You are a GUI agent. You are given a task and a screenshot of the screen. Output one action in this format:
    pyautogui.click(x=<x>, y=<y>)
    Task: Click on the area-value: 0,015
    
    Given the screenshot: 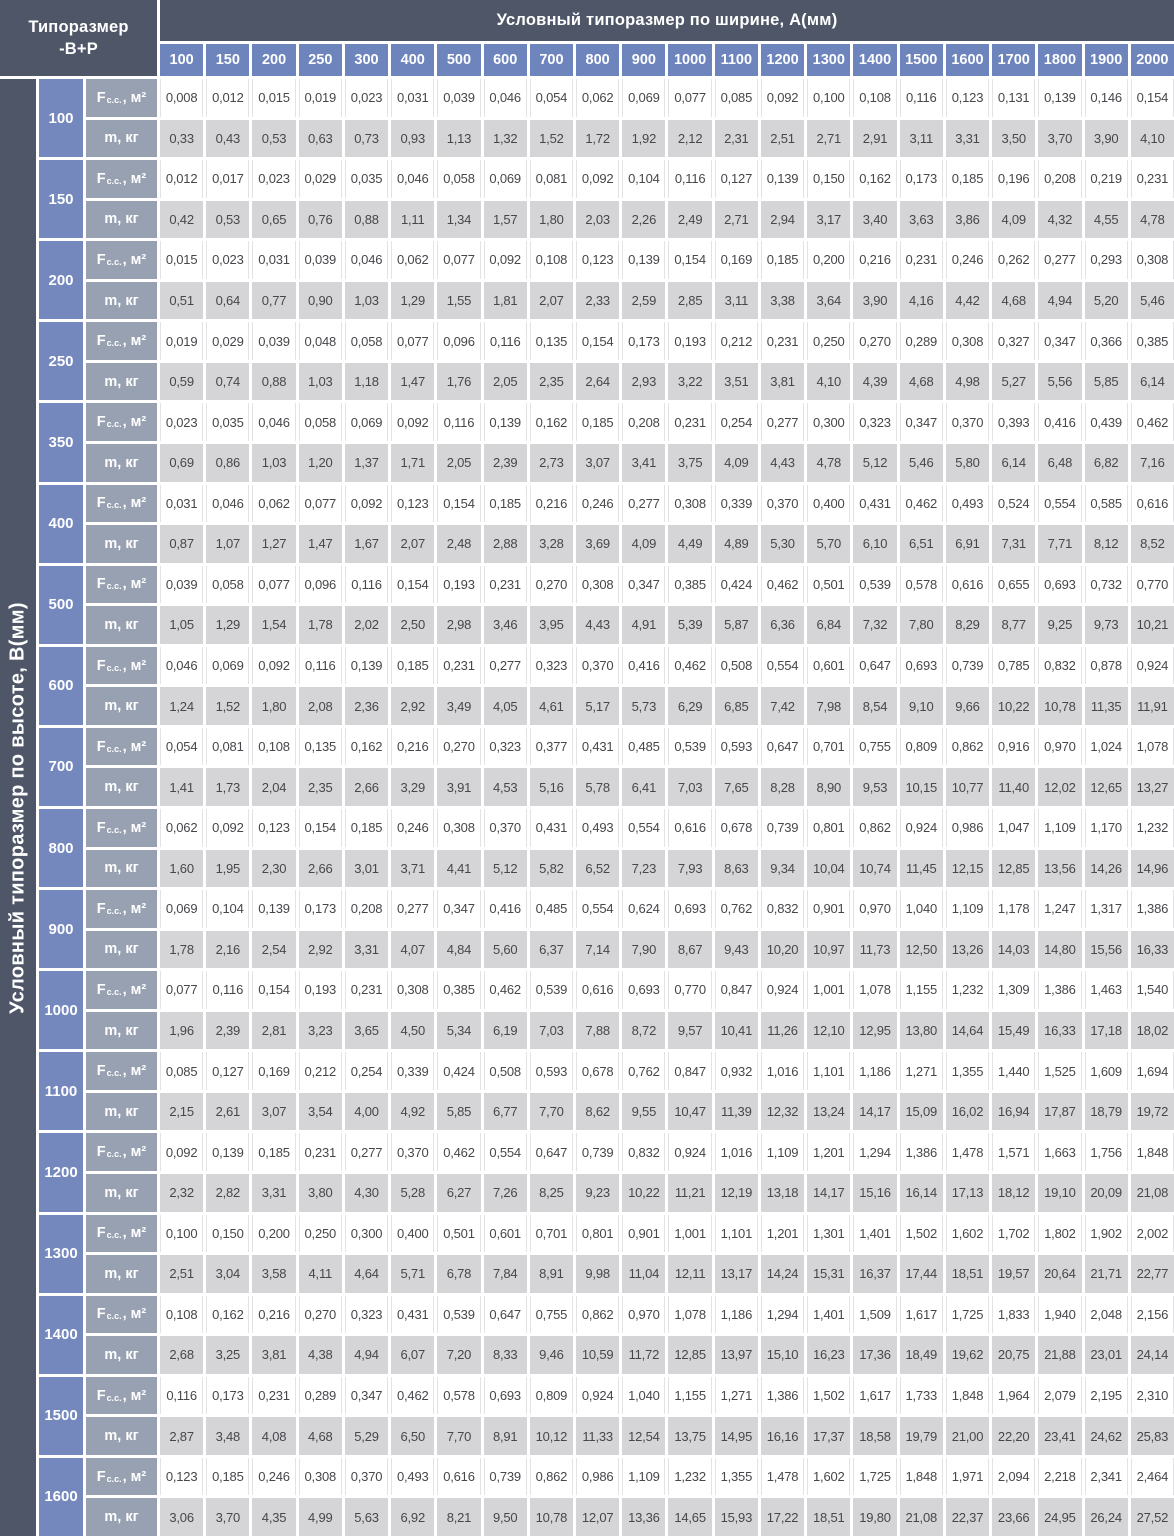 What is the action you would take?
    pyautogui.click(x=274, y=98)
    